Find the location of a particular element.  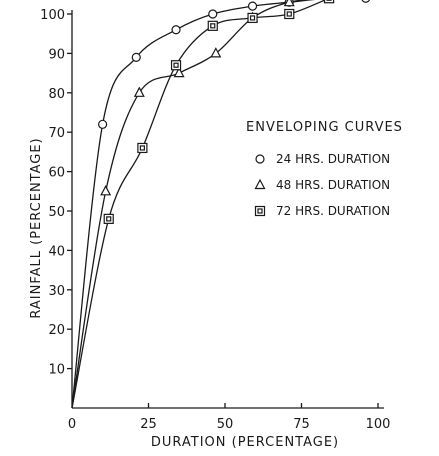

y-tick-label: 50 is located at coordinates (56, 212).